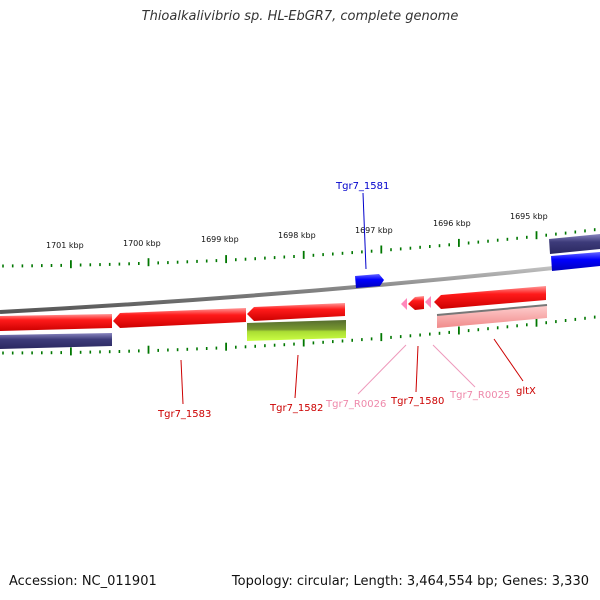  What do you see at coordinates (184, 414) in the screenshot?
I see `label-tgr7-1583: Tgr7_1583` at bounding box center [184, 414].